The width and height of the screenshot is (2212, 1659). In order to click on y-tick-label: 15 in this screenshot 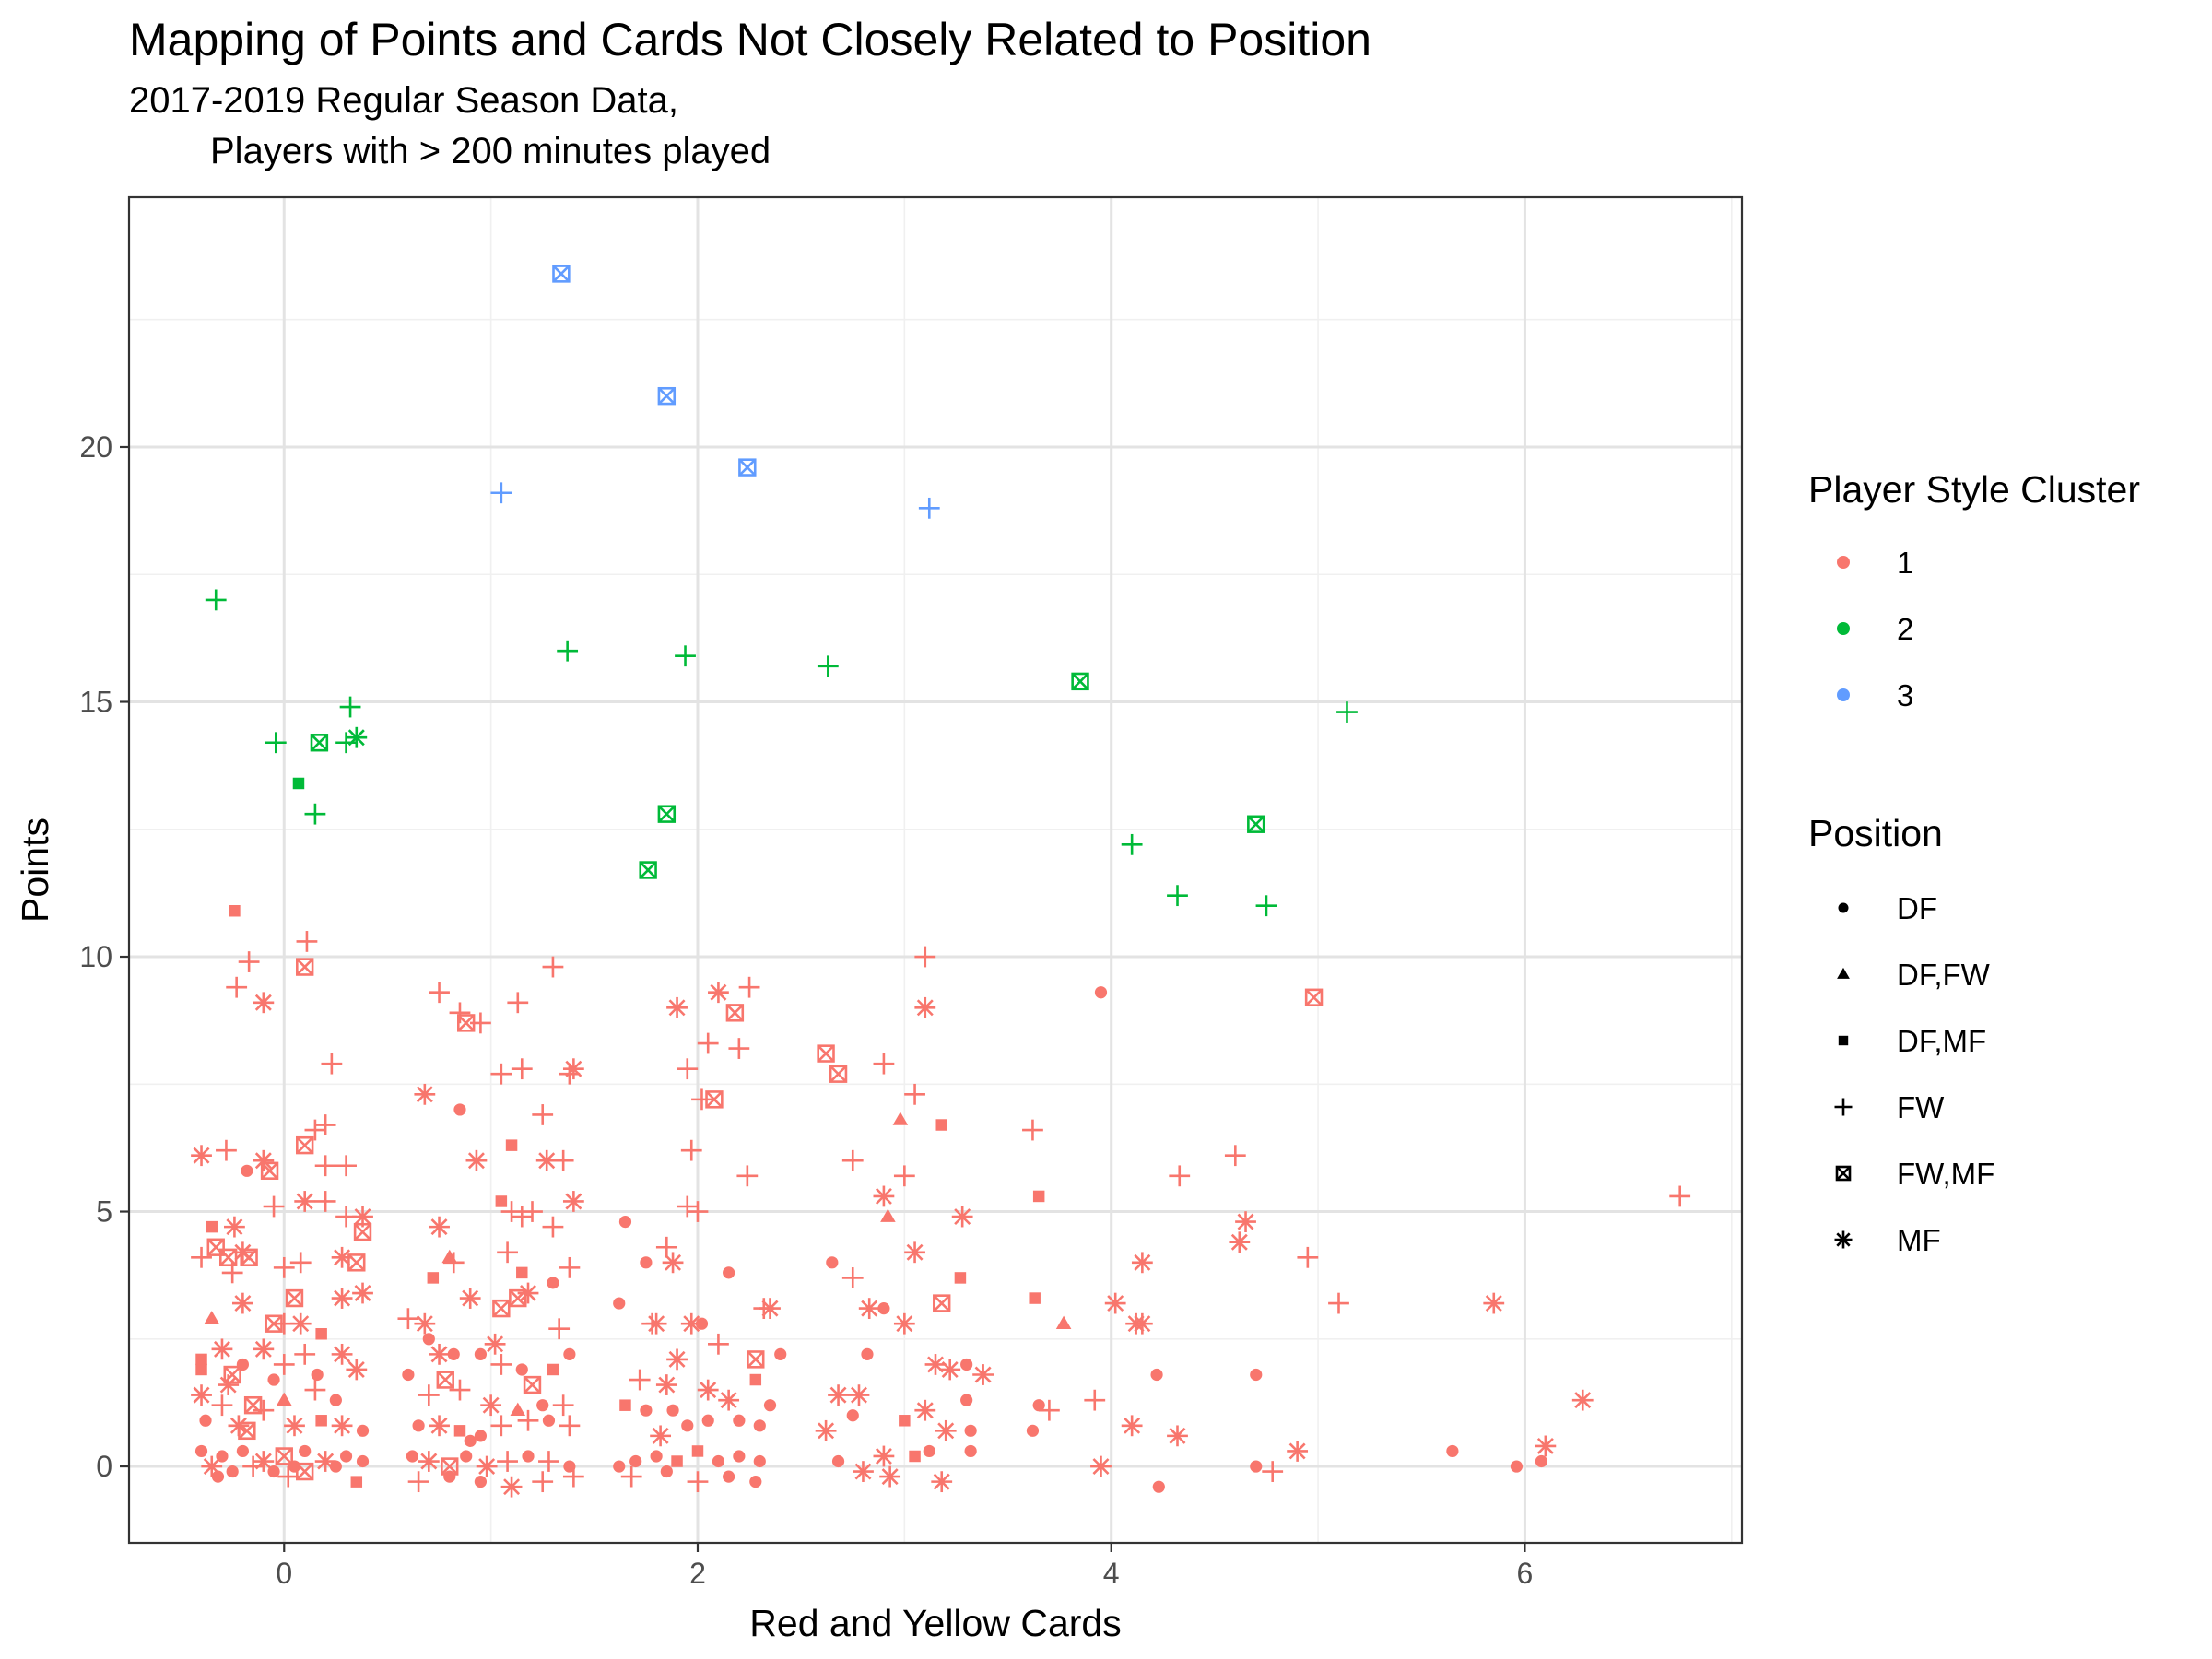, I will do `click(95, 702)`.